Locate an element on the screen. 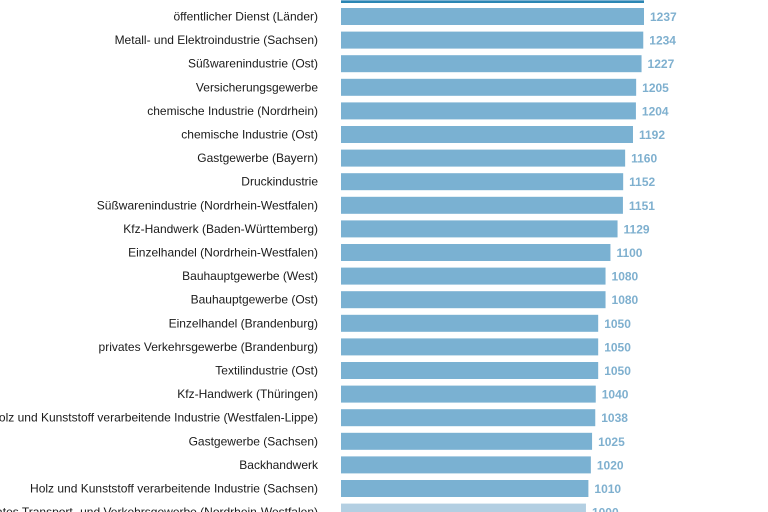 The image size is (768, 512). bar-row: Einzelhandel (Brandenburg) 1050 is located at coordinates (400, 323).